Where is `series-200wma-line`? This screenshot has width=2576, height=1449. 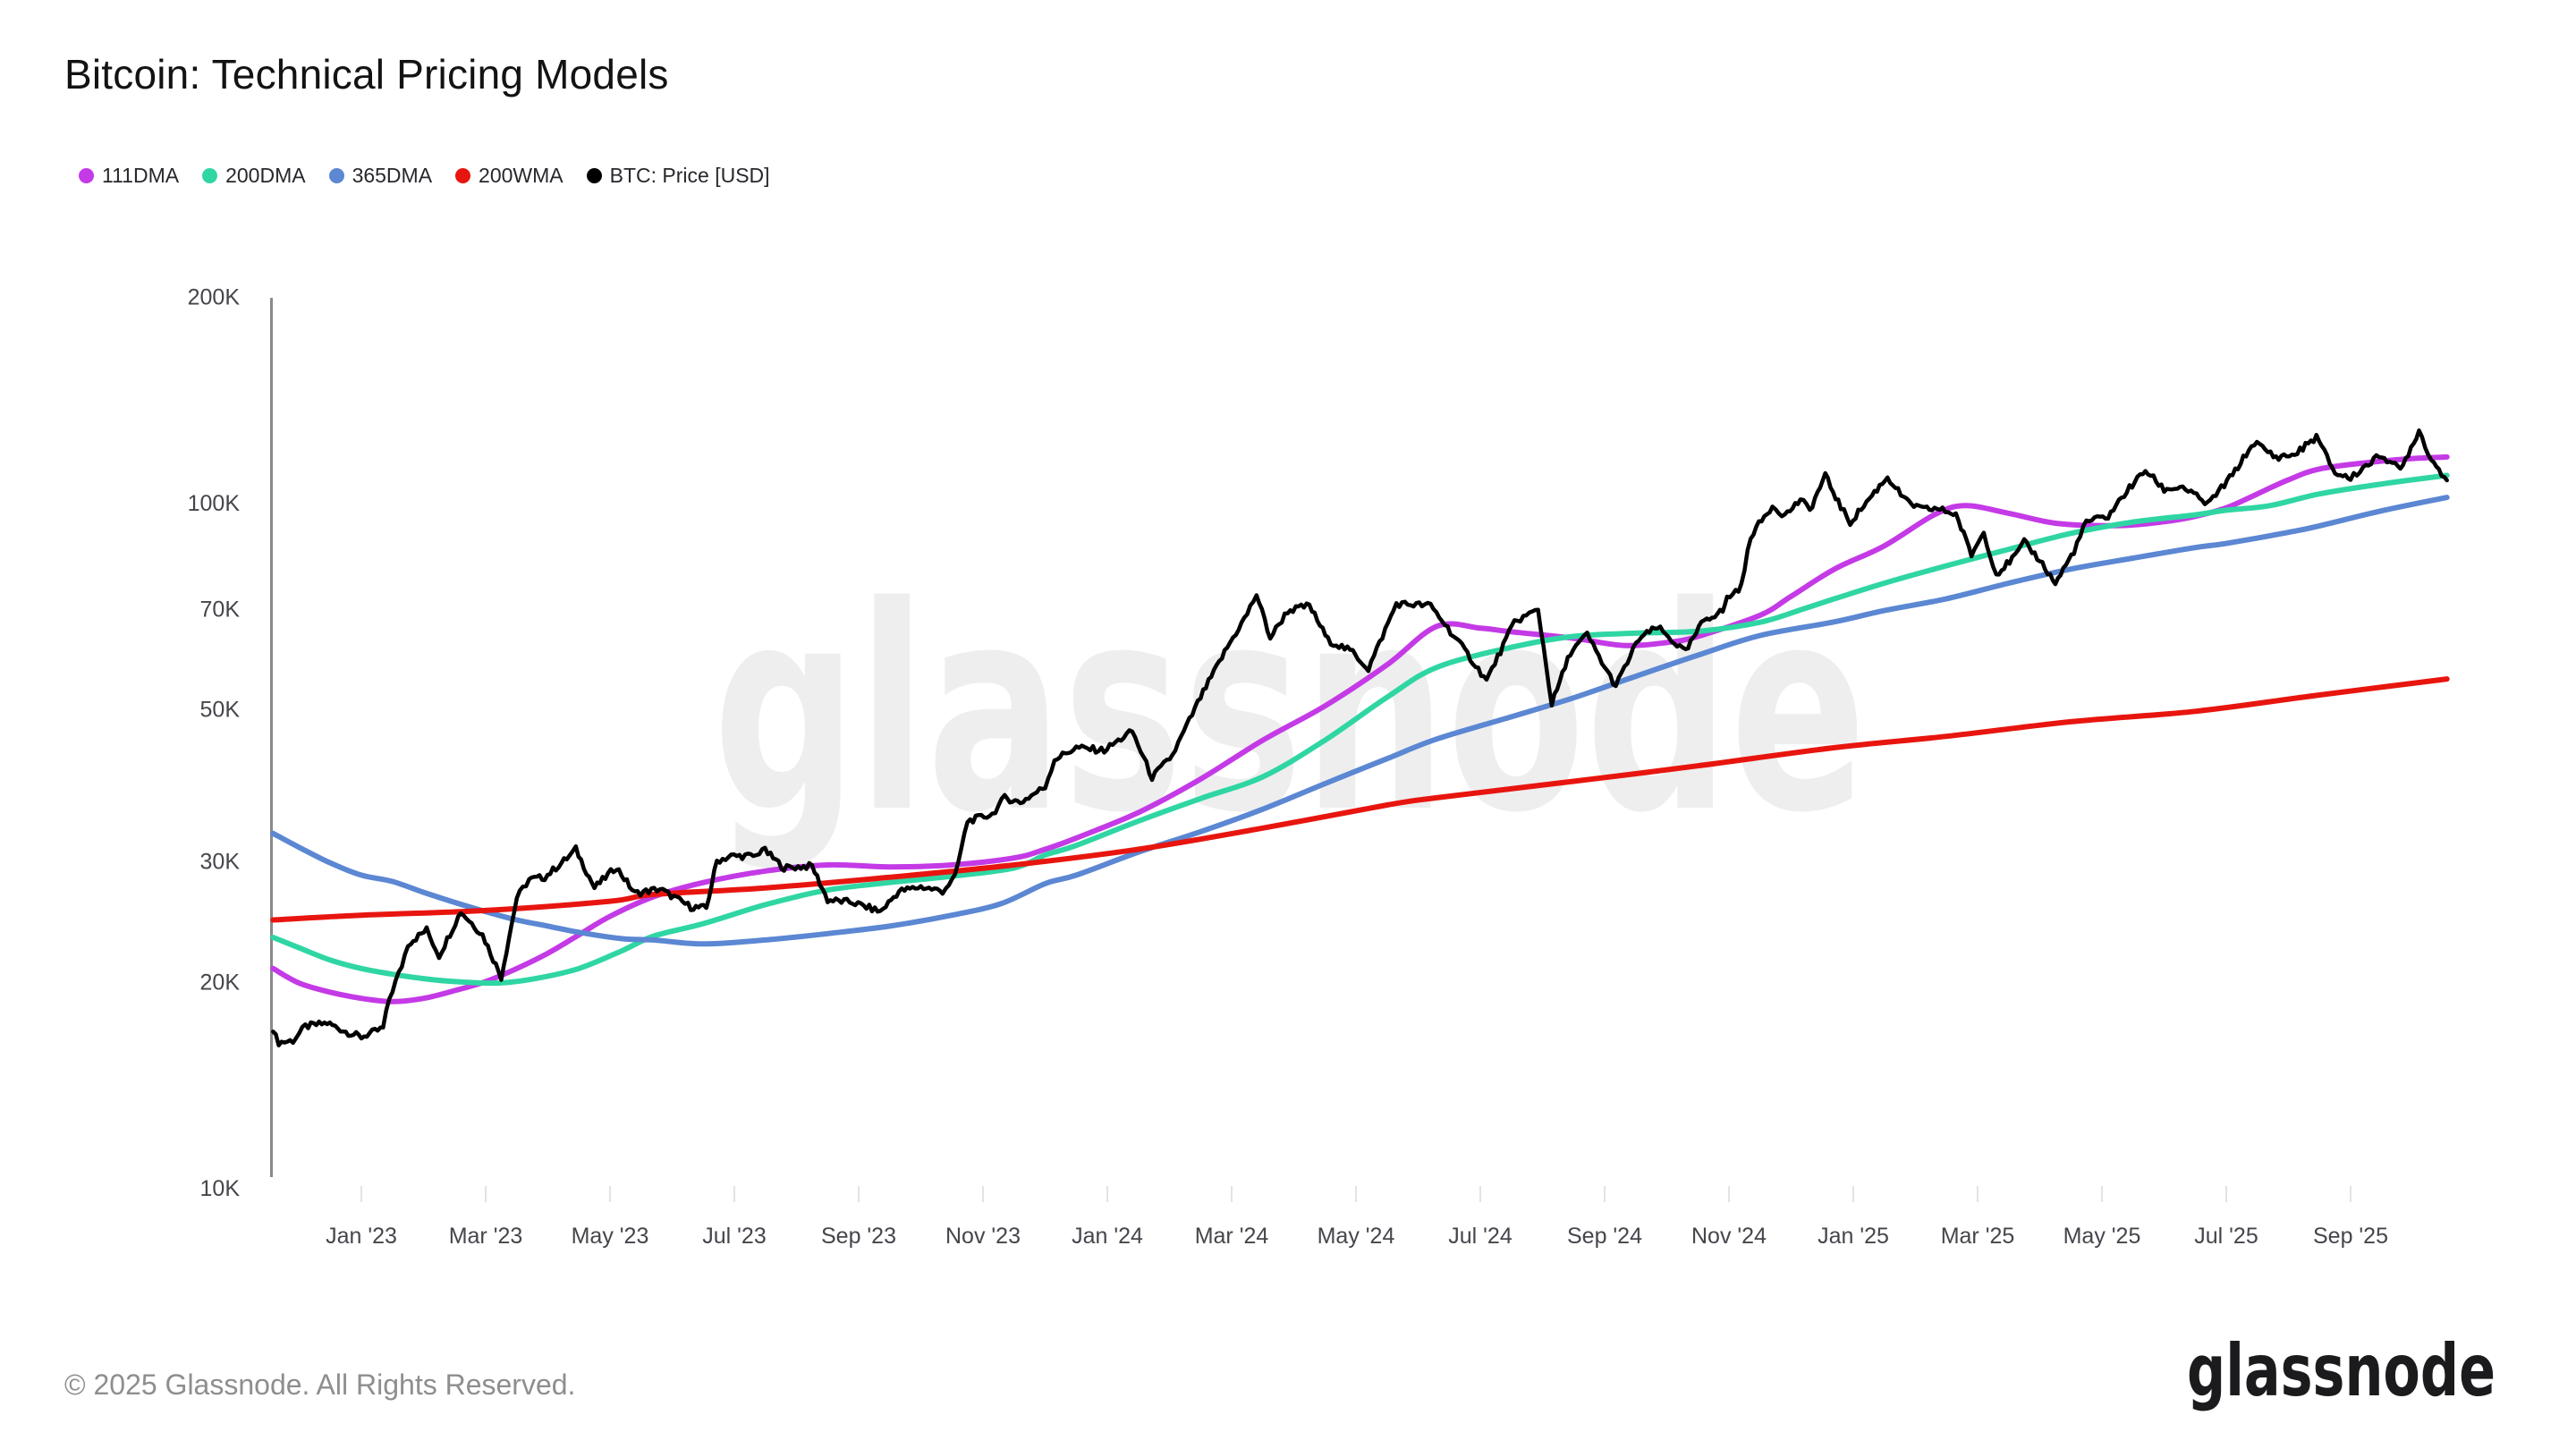
series-200wma-line is located at coordinates (1360, 799).